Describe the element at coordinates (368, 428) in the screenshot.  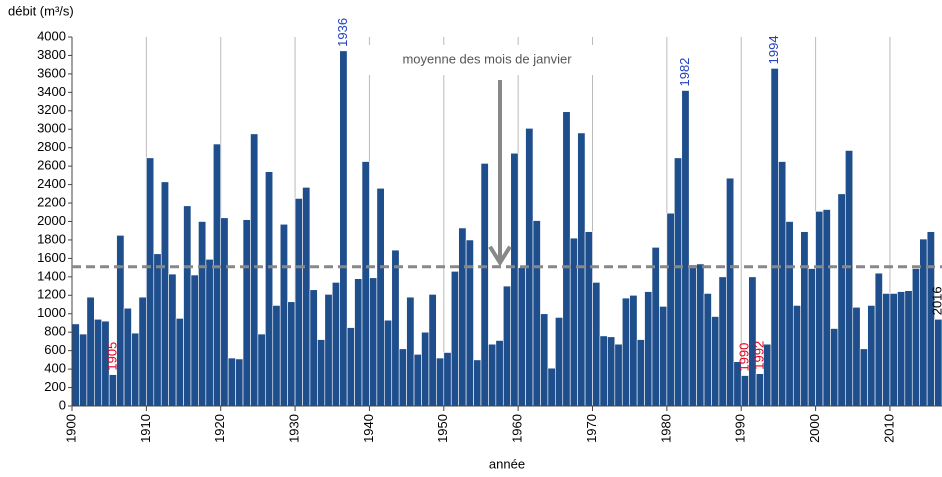
I see `x-tick-label: 1940` at that location.